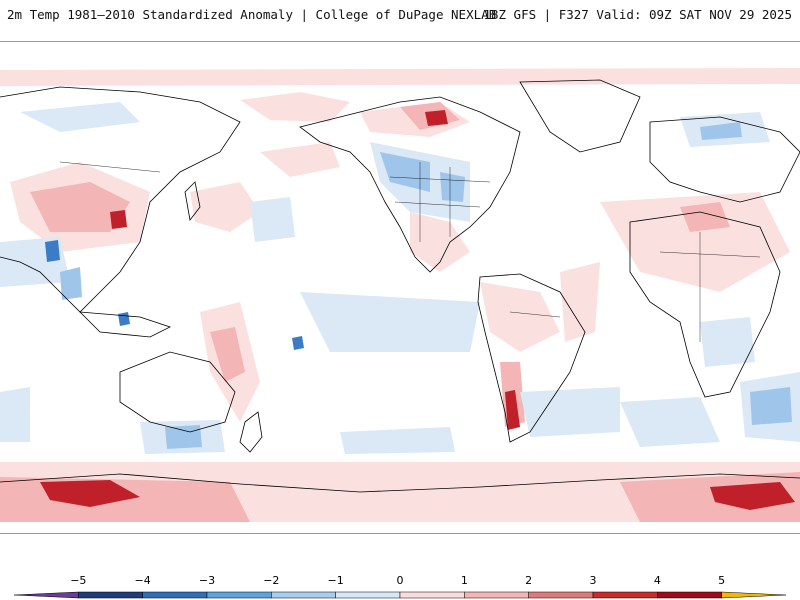 The width and height of the screenshot is (800, 600). What do you see at coordinates (192, 201) in the screenshot?
I see `japan-coast` at bounding box center [192, 201].